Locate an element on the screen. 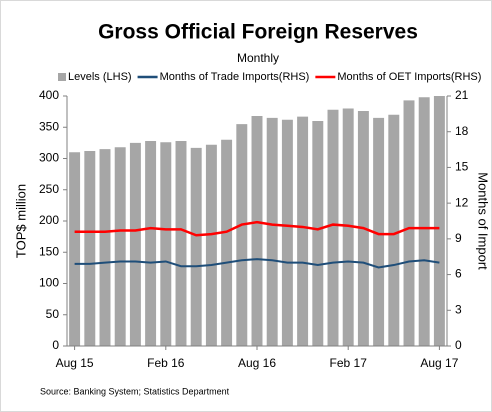  y2-tick-label: 18 is located at coordinates (462, 131).